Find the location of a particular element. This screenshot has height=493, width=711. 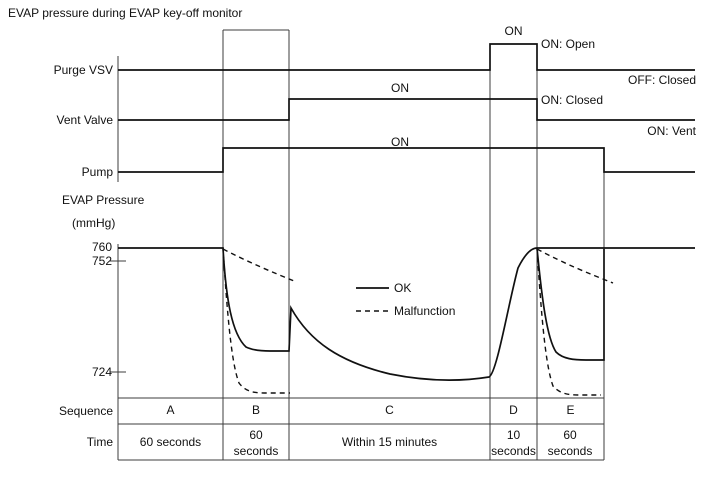

purge-vsv-on-label: ON is located at coordinates (513, 31).